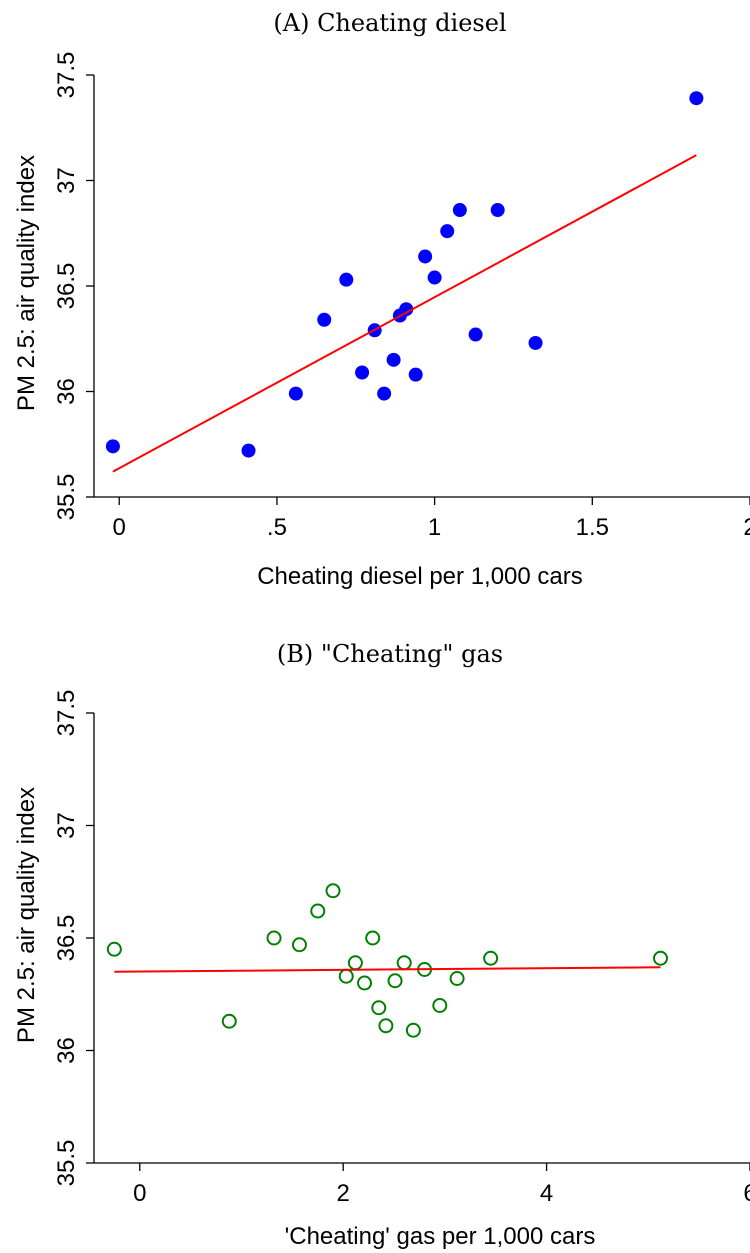 This screenshot has height=1253, width=750. Describe the element at coordinates (440, 1236) in the screenshot. I see `panel-b-x-axis-label: 'Cheating' gas per 1,000 cars` at that location.